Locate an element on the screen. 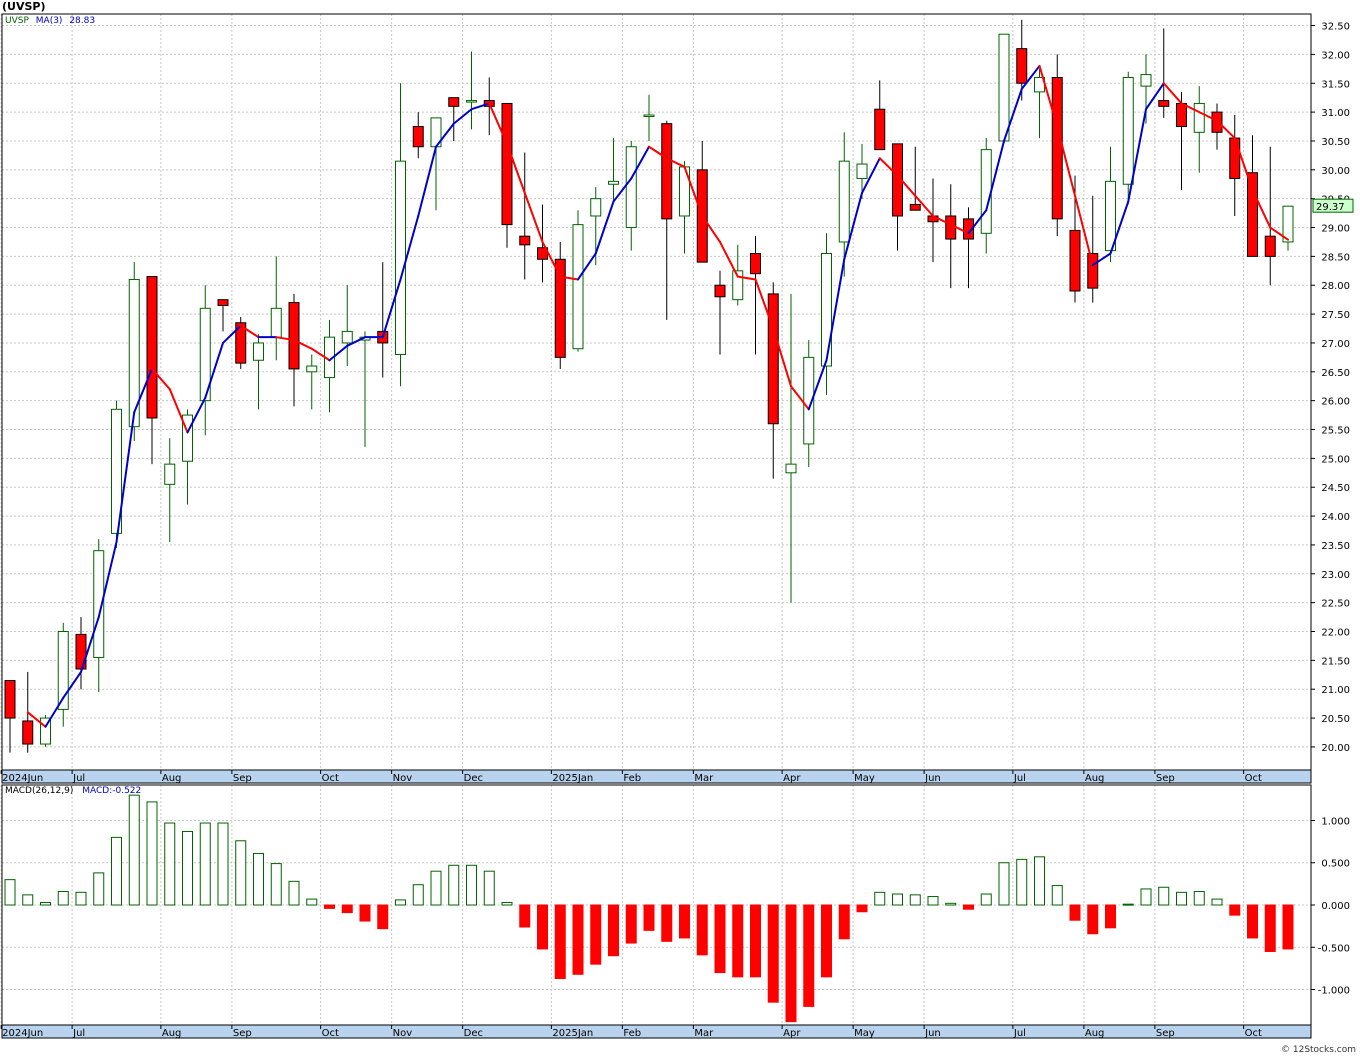  macd-y-axis: 1.000 0.500 0.000 -0.500 -1.000 is located at coordinates (1330, 906).